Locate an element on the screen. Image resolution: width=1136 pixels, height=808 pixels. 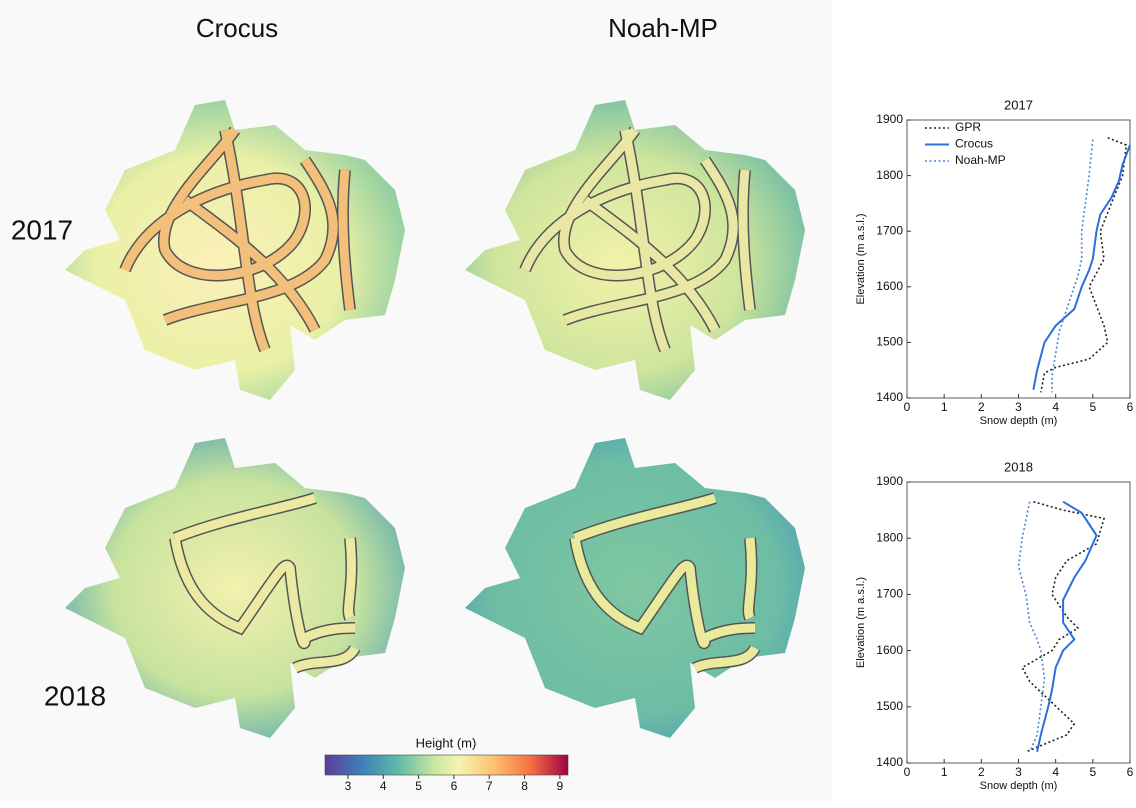
colorbar-tick-label: 8 is located at coordinates (524, 786).